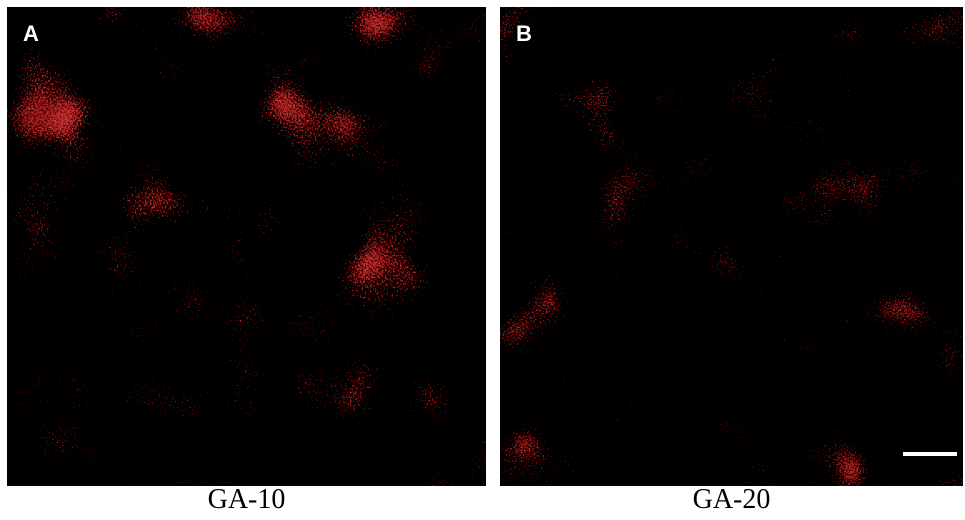 This screenshot has height=520, width=965. What do you see at coordinates (31, 33) in the screenshot?
I see `panel-label: A` at bounding box center [31, 33].